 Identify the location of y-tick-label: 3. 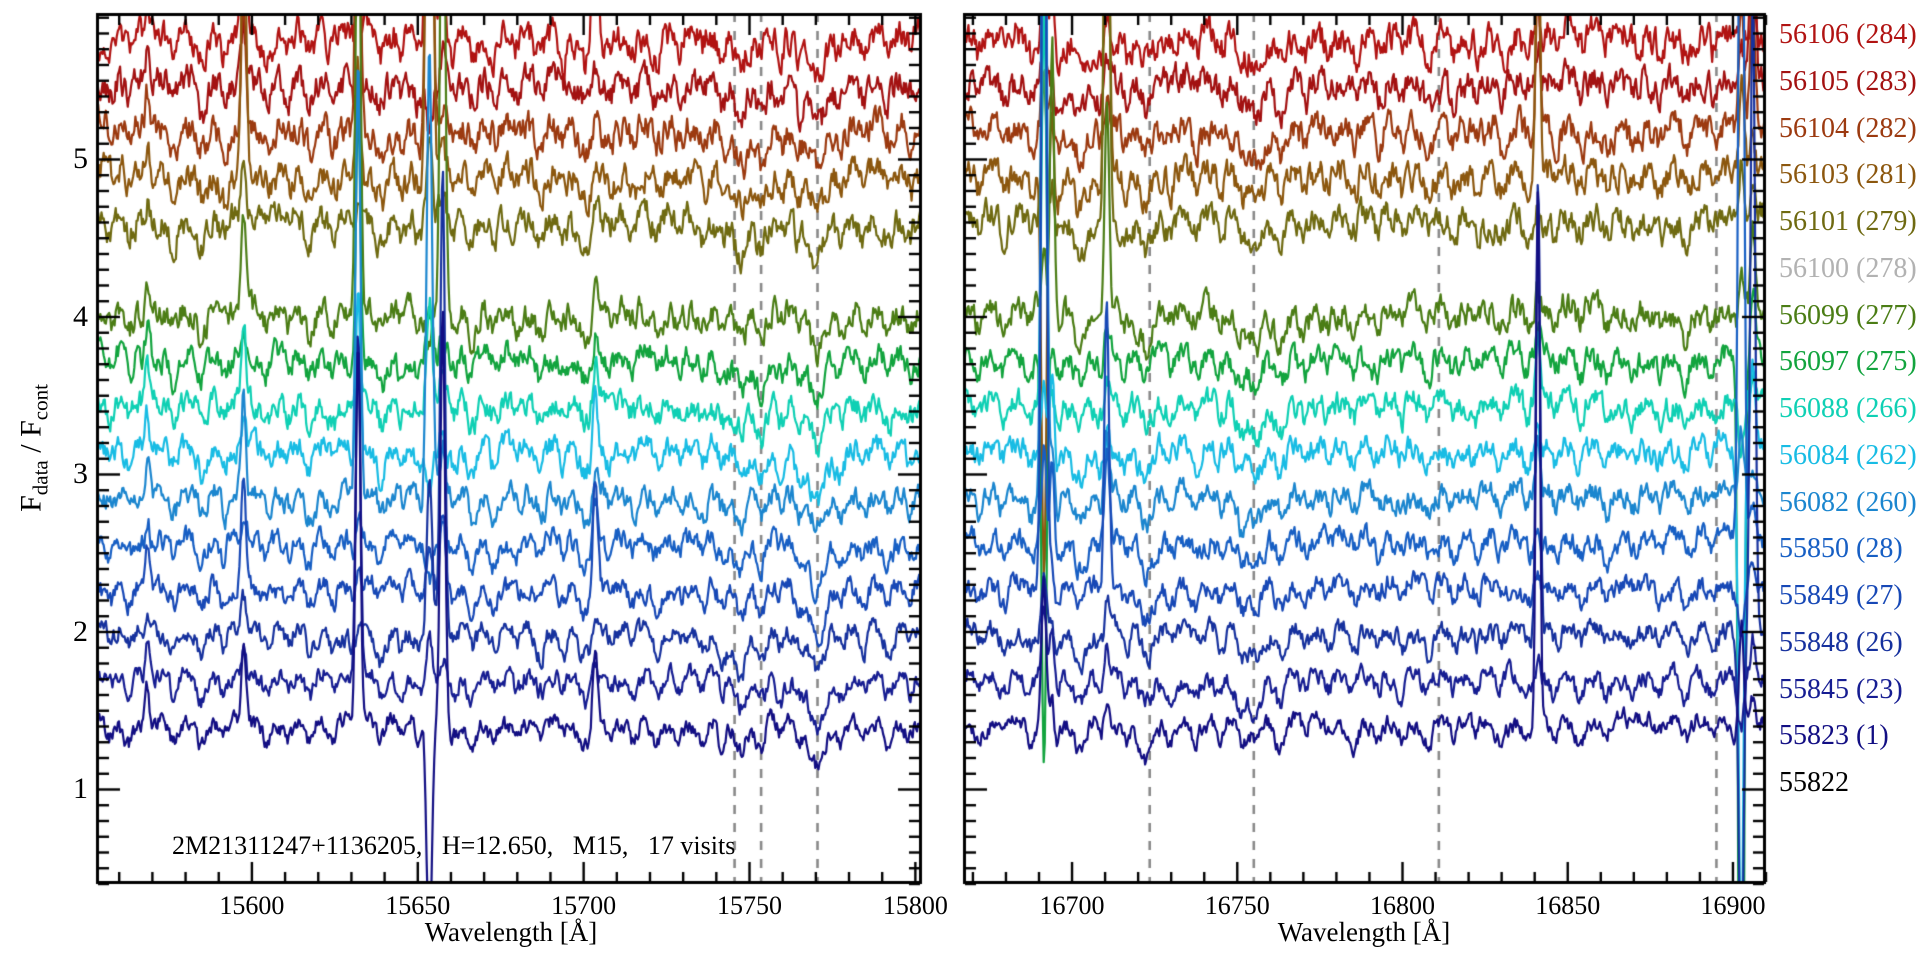
(80, 474).